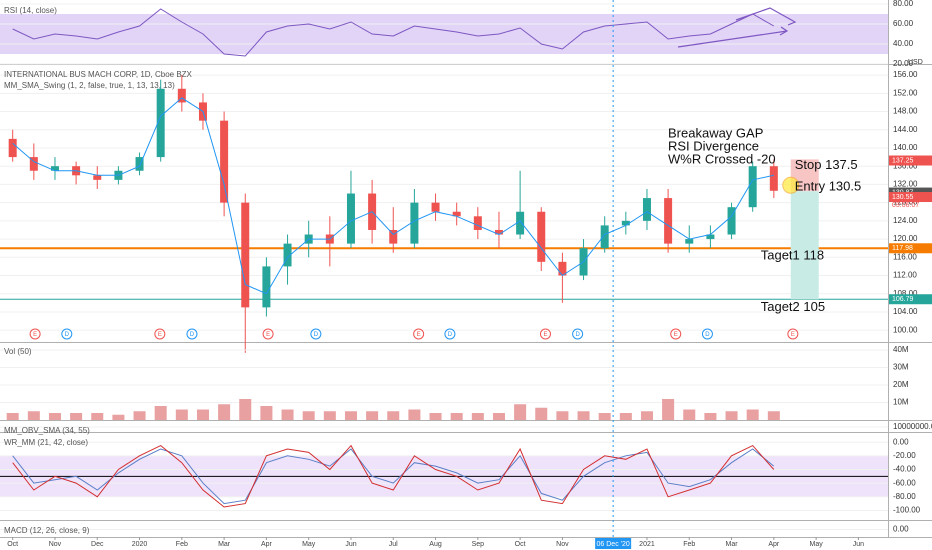  I want to click on y-tick-label: 104.00, so click(905, 311).